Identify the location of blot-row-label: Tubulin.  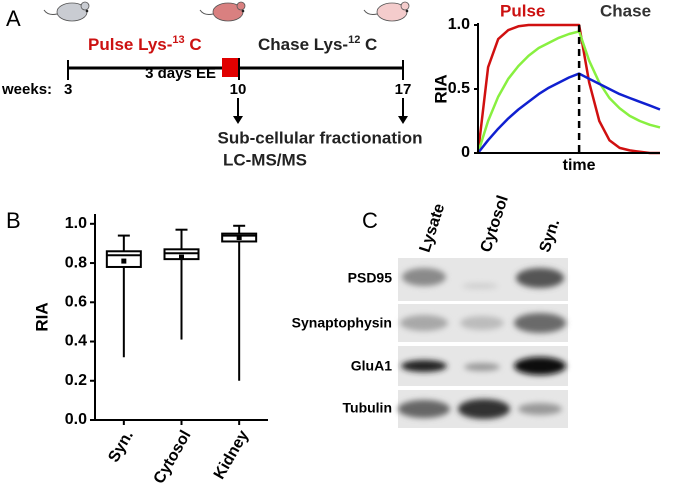
(368, 408).